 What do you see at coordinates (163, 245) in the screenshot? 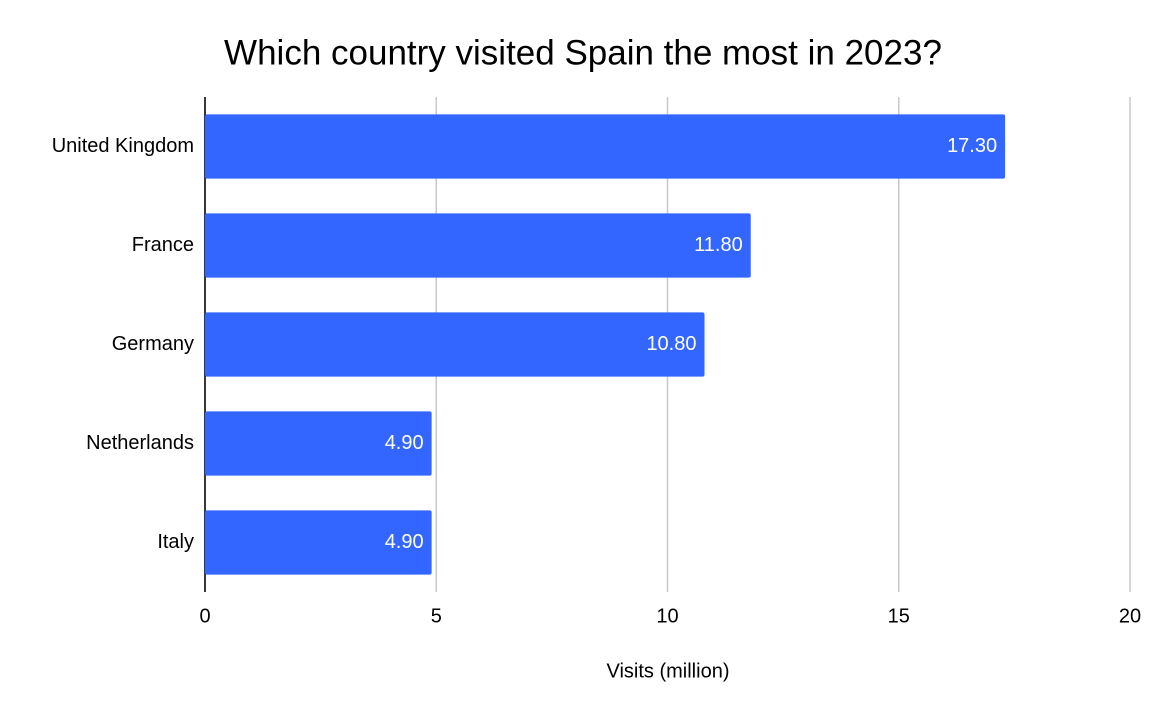
I see `y-tick-label: France` at bounding box center [163, 245].